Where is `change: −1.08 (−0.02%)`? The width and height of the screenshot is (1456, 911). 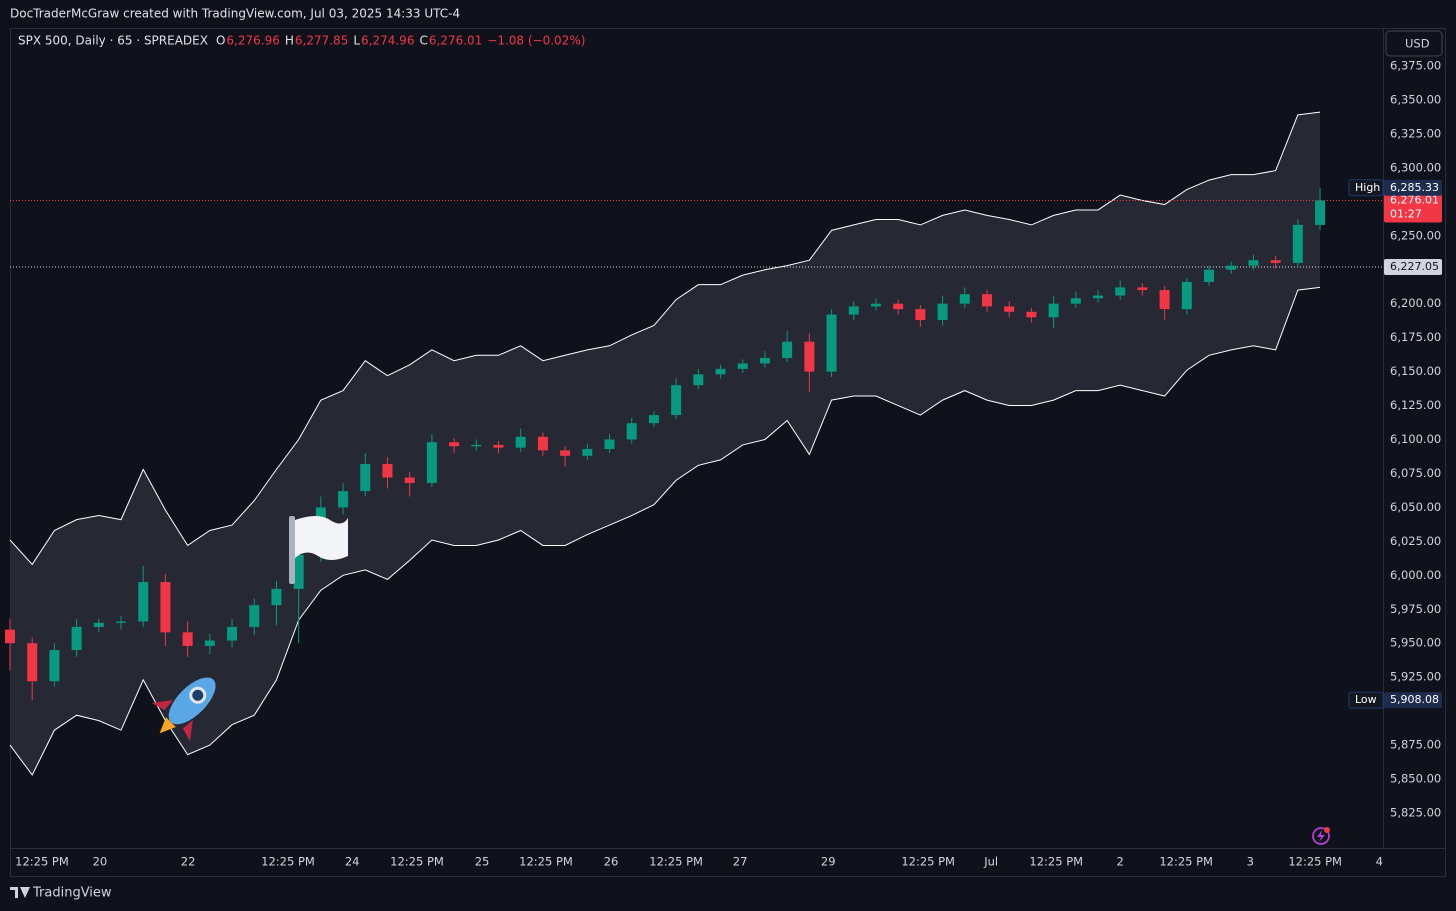
change: −1.08 (−0.02%) is located at coordinates (536, 41).